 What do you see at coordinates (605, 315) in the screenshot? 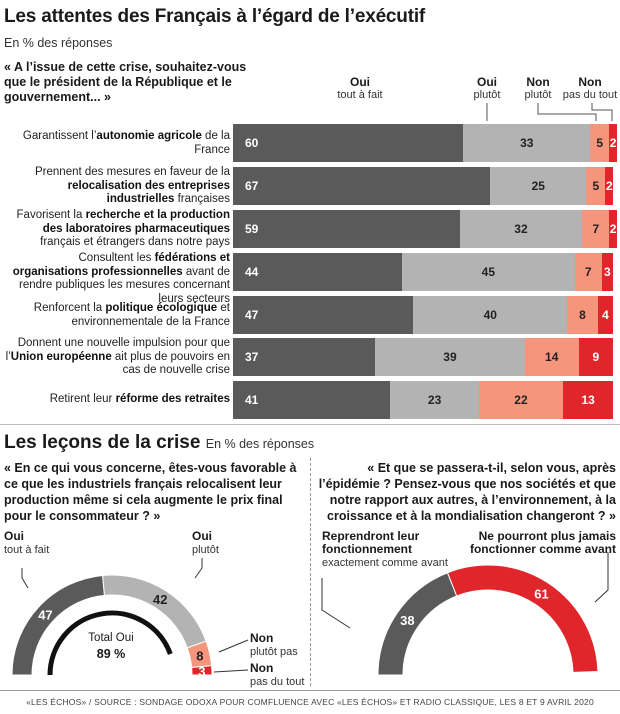
I see `seg-non-pas-du-tout: 4` at bounding box center [605, 315].